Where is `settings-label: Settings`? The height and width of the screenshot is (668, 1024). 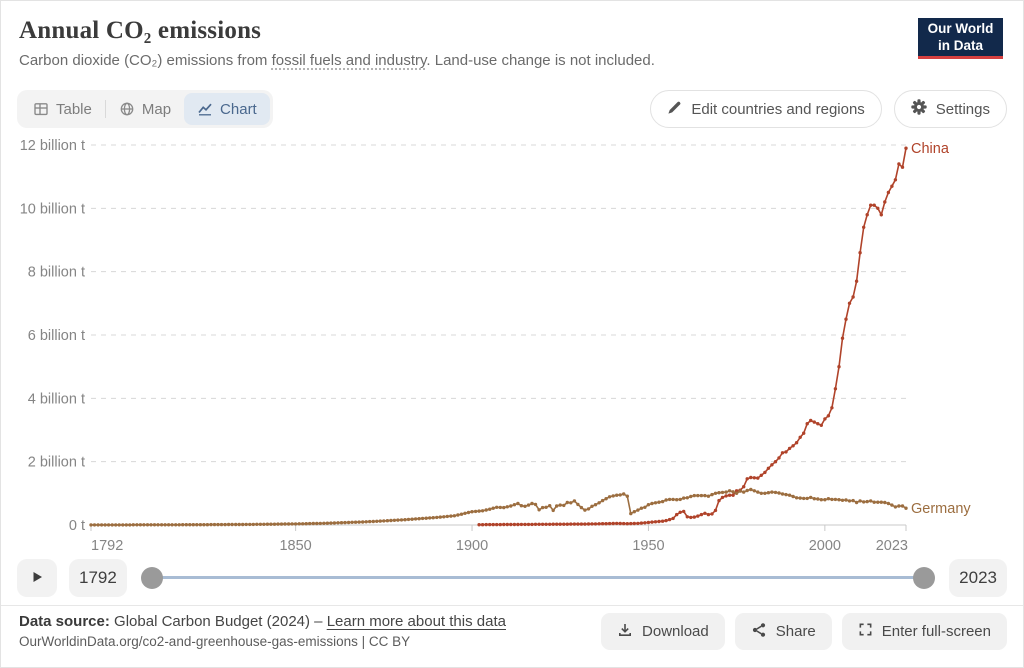 settings-label: Settings is located at coordinates (962, 109).